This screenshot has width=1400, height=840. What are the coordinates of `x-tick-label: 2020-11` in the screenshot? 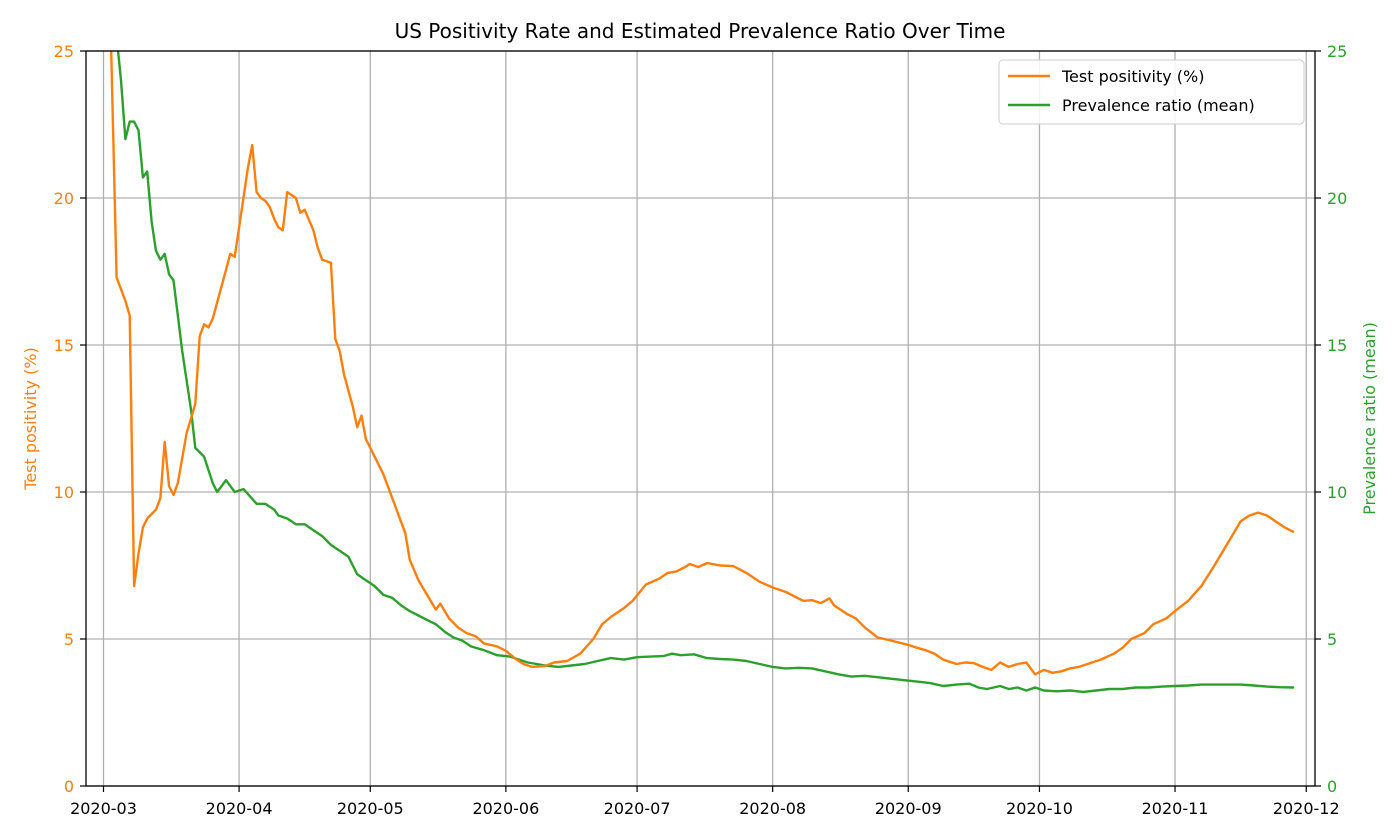 It's located at (1175, 808).